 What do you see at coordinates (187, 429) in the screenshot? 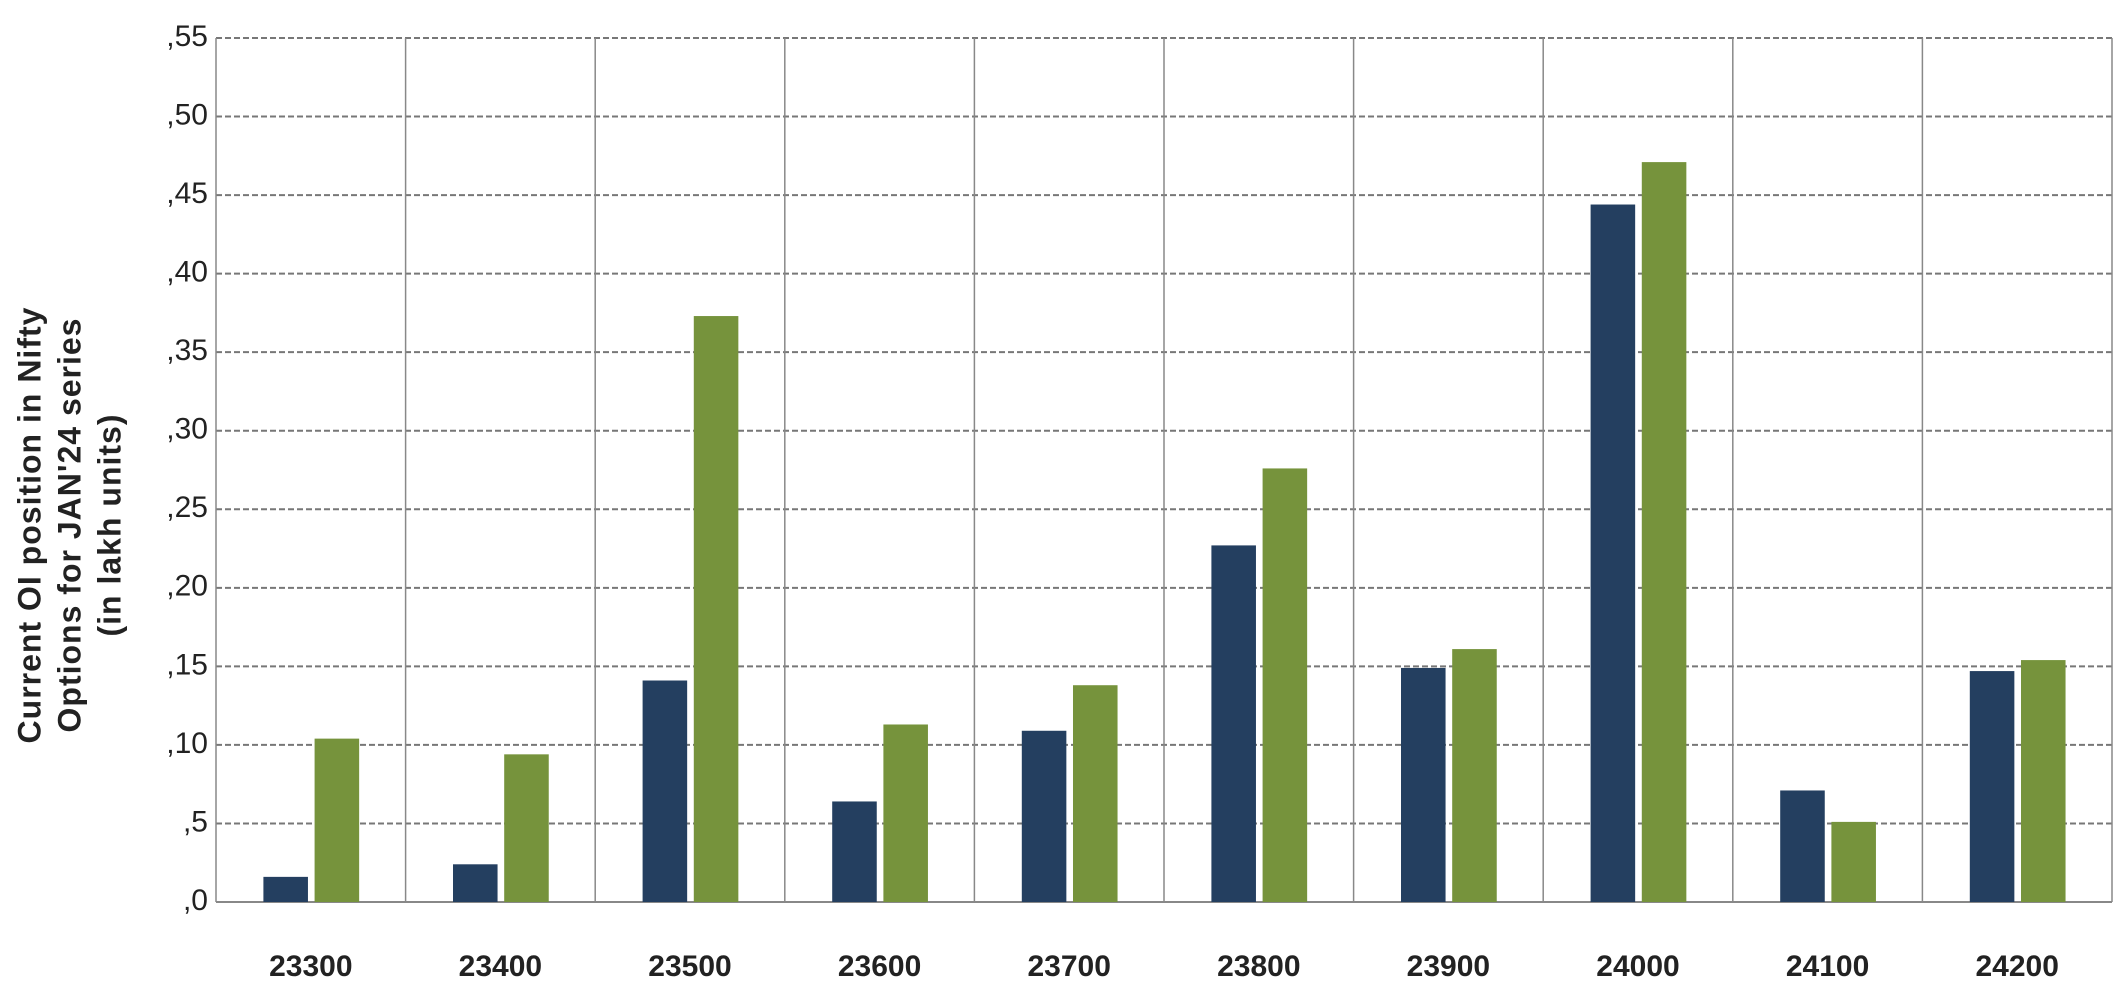
I see `y-tick-label: ,30` at bounding box center [187, 429].